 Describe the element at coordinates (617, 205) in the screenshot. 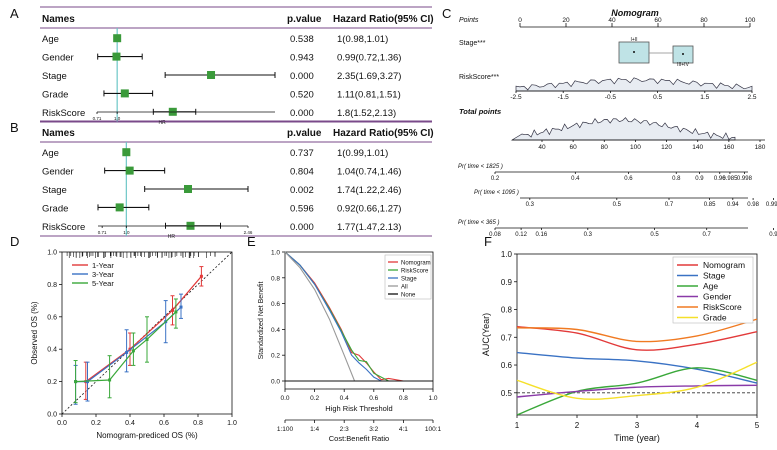

I see `nomogram-prob-tick-label: 0.5` at that location.